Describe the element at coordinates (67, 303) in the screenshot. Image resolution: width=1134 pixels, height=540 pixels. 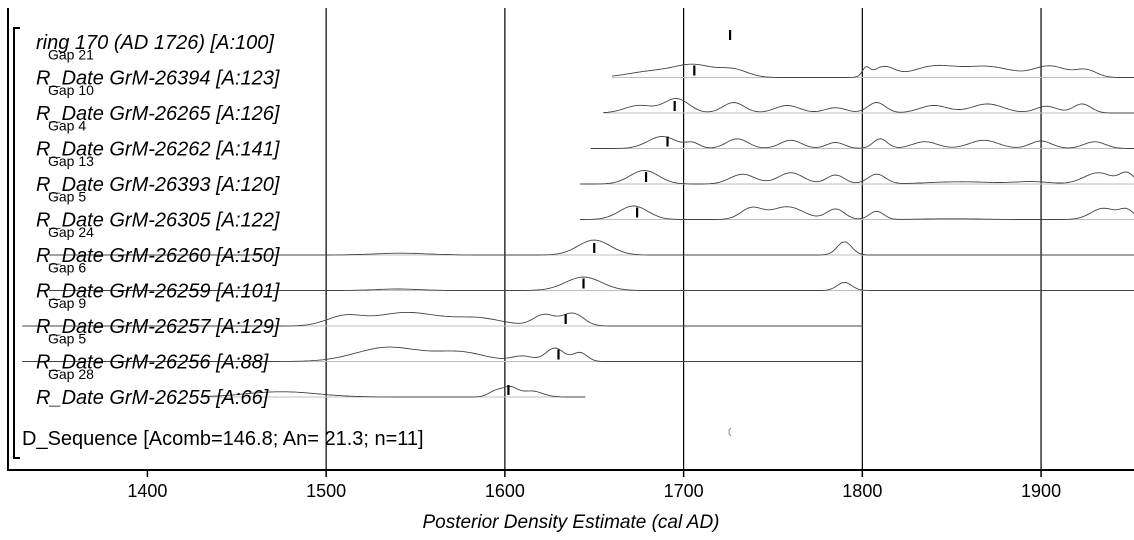
I see `gap-label: Gap 9` at that location.